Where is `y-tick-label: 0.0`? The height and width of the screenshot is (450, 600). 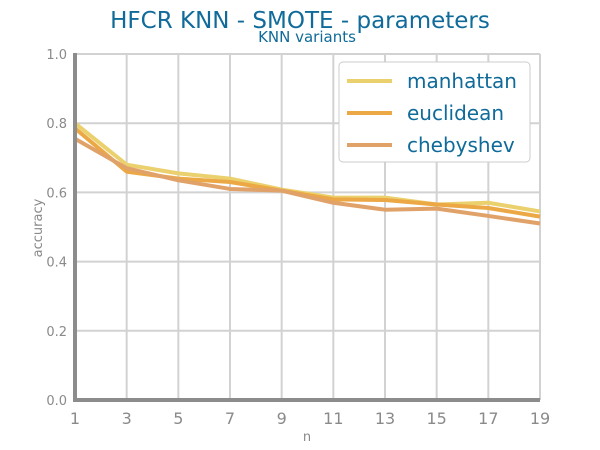
y-tick-label: 0.0 is located at coordinates (56, 401).